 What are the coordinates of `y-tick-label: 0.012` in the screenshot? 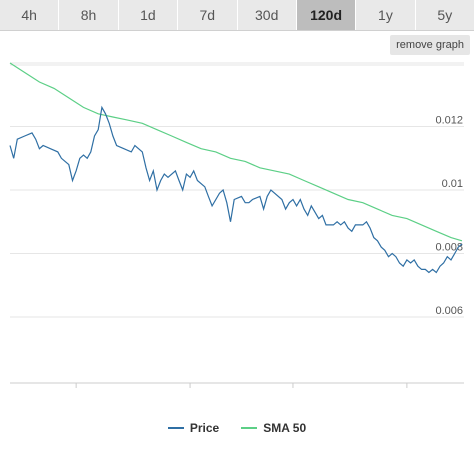 It's located at (449, 121).